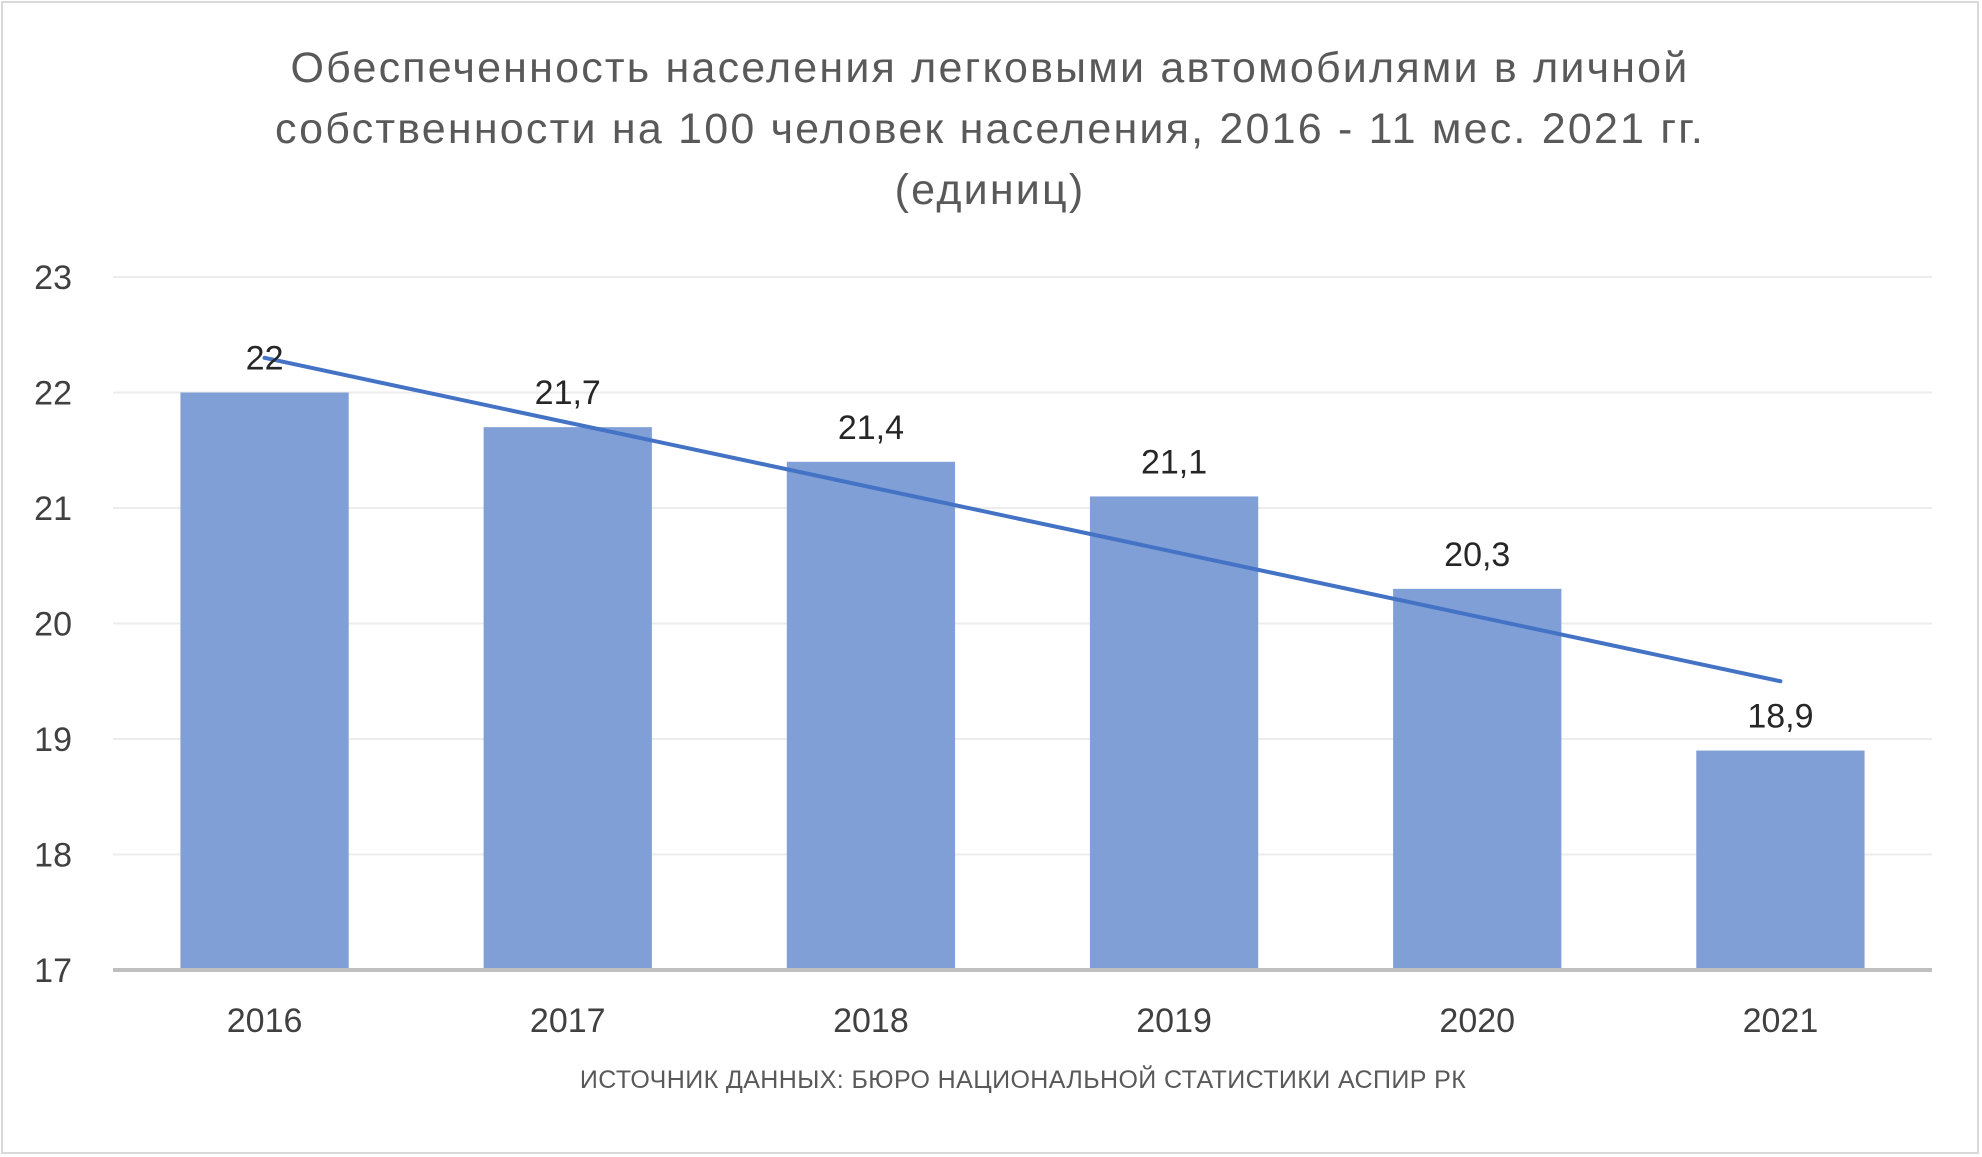  I want to click on y-tick-label: 20, so click(53, 625).